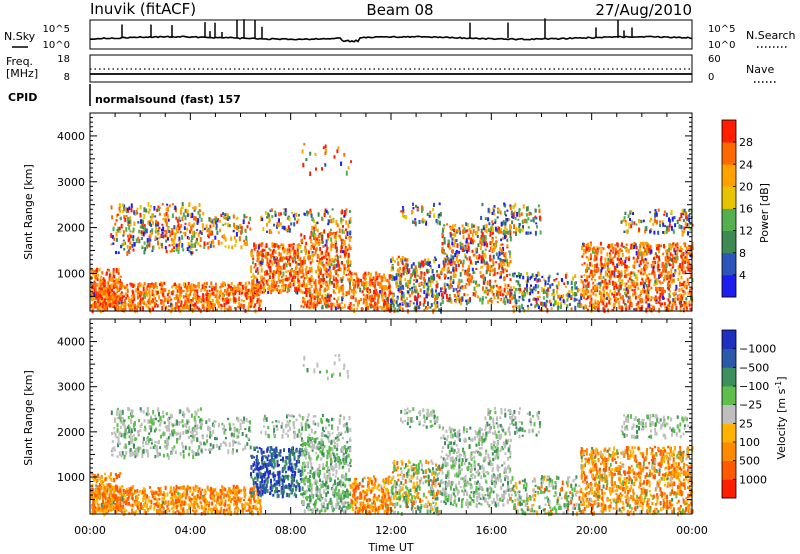 Image resolution: width=800 pixels, height=554 pixels. I want to click on power-ytick-label: 1000, so click(71, 273).